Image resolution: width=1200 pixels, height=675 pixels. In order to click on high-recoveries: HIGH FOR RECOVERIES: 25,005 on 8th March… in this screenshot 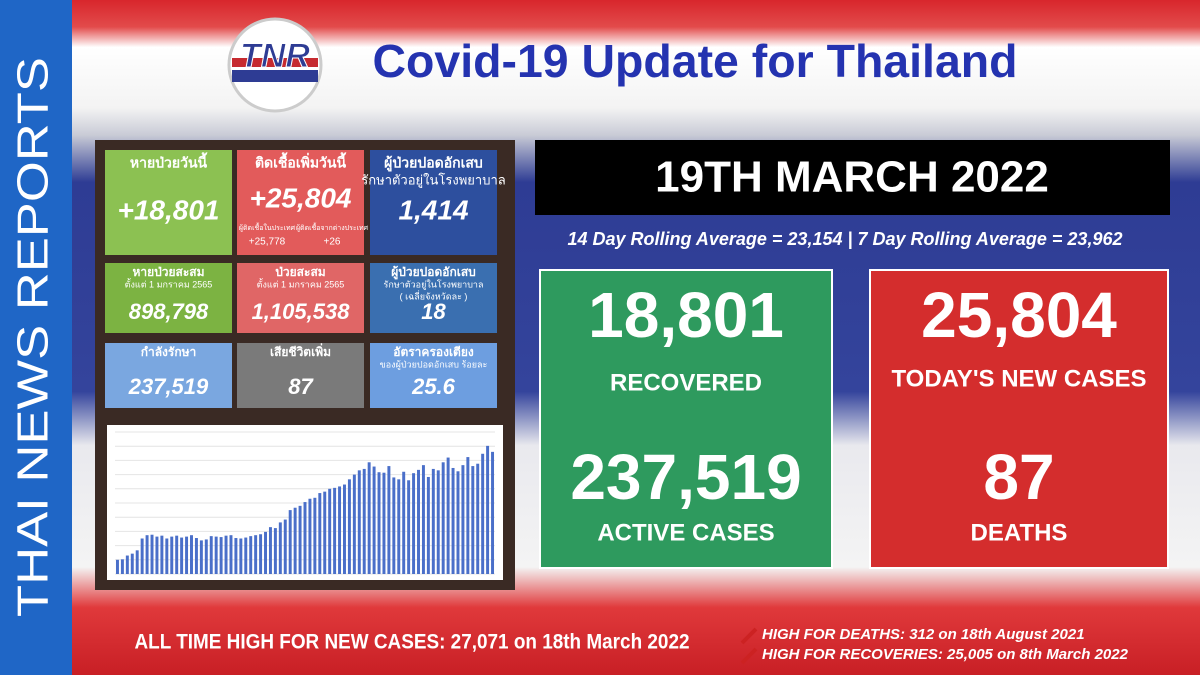, I will do `click(945, 654)`.